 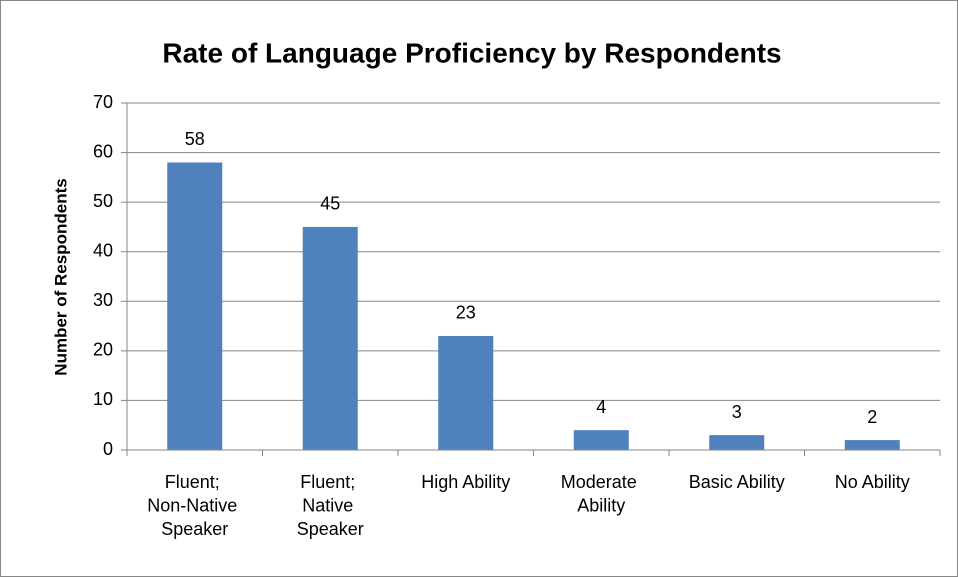 I want to click on x-tick-label: Fluent; Non-Native Speaker, so click(x=194, y=505).